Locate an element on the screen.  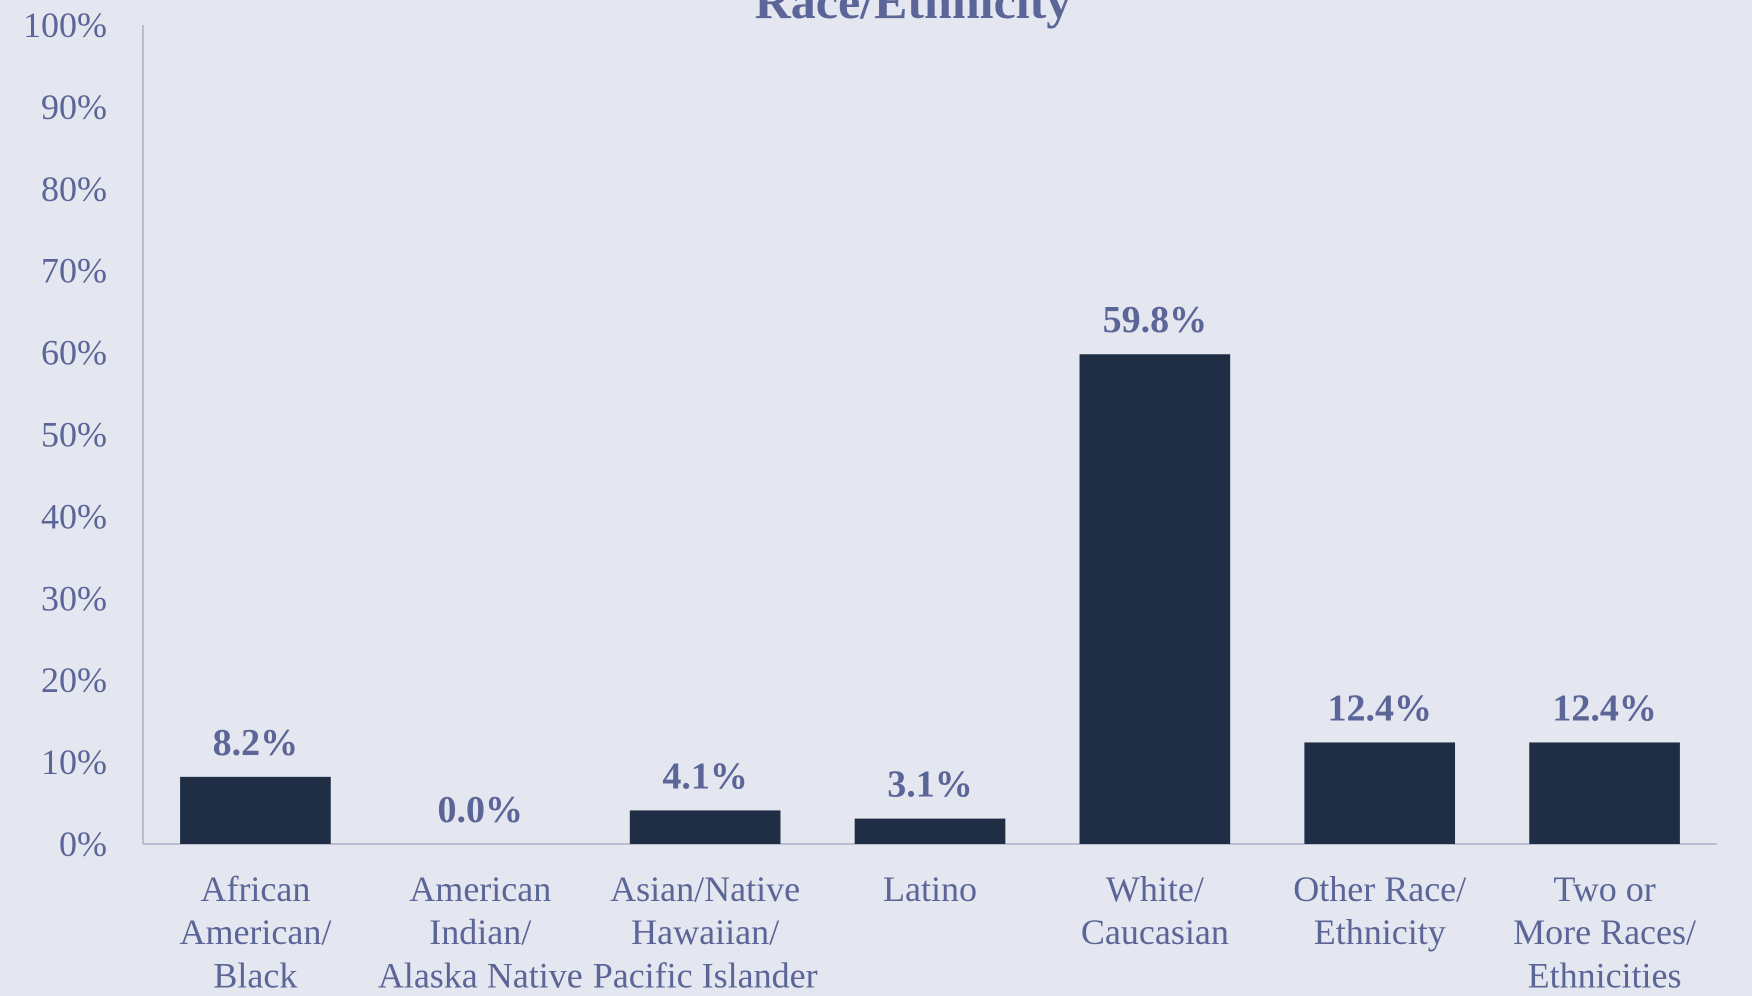
x-tick-label: Two or More Races/Ethnicities is located at coordinates (1604, 932).